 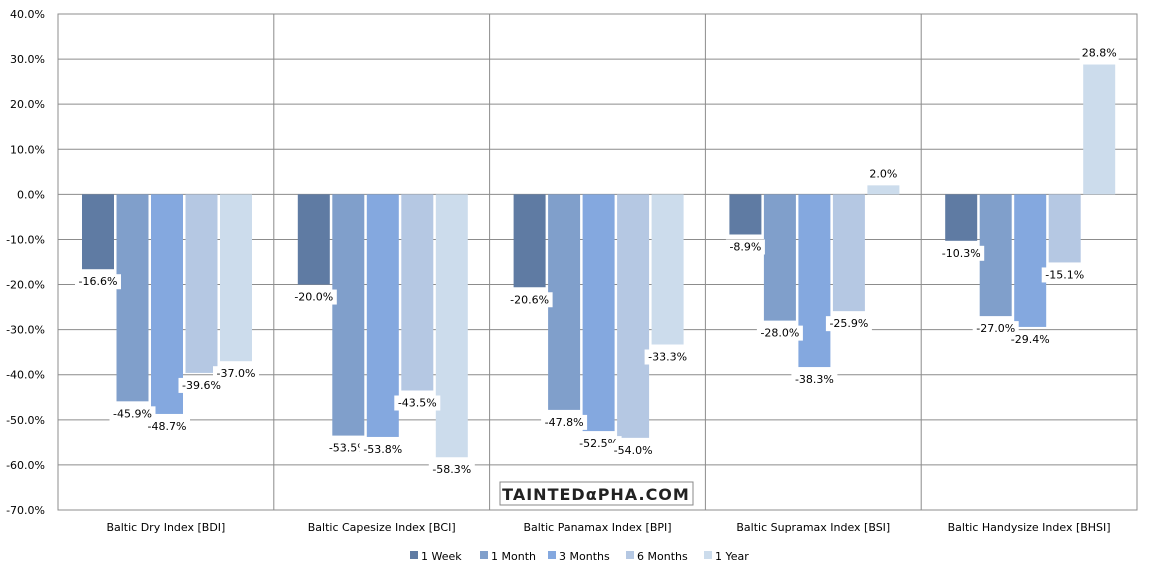 I want to click on legend-label: 3 Months, so click(x=584, y=556).